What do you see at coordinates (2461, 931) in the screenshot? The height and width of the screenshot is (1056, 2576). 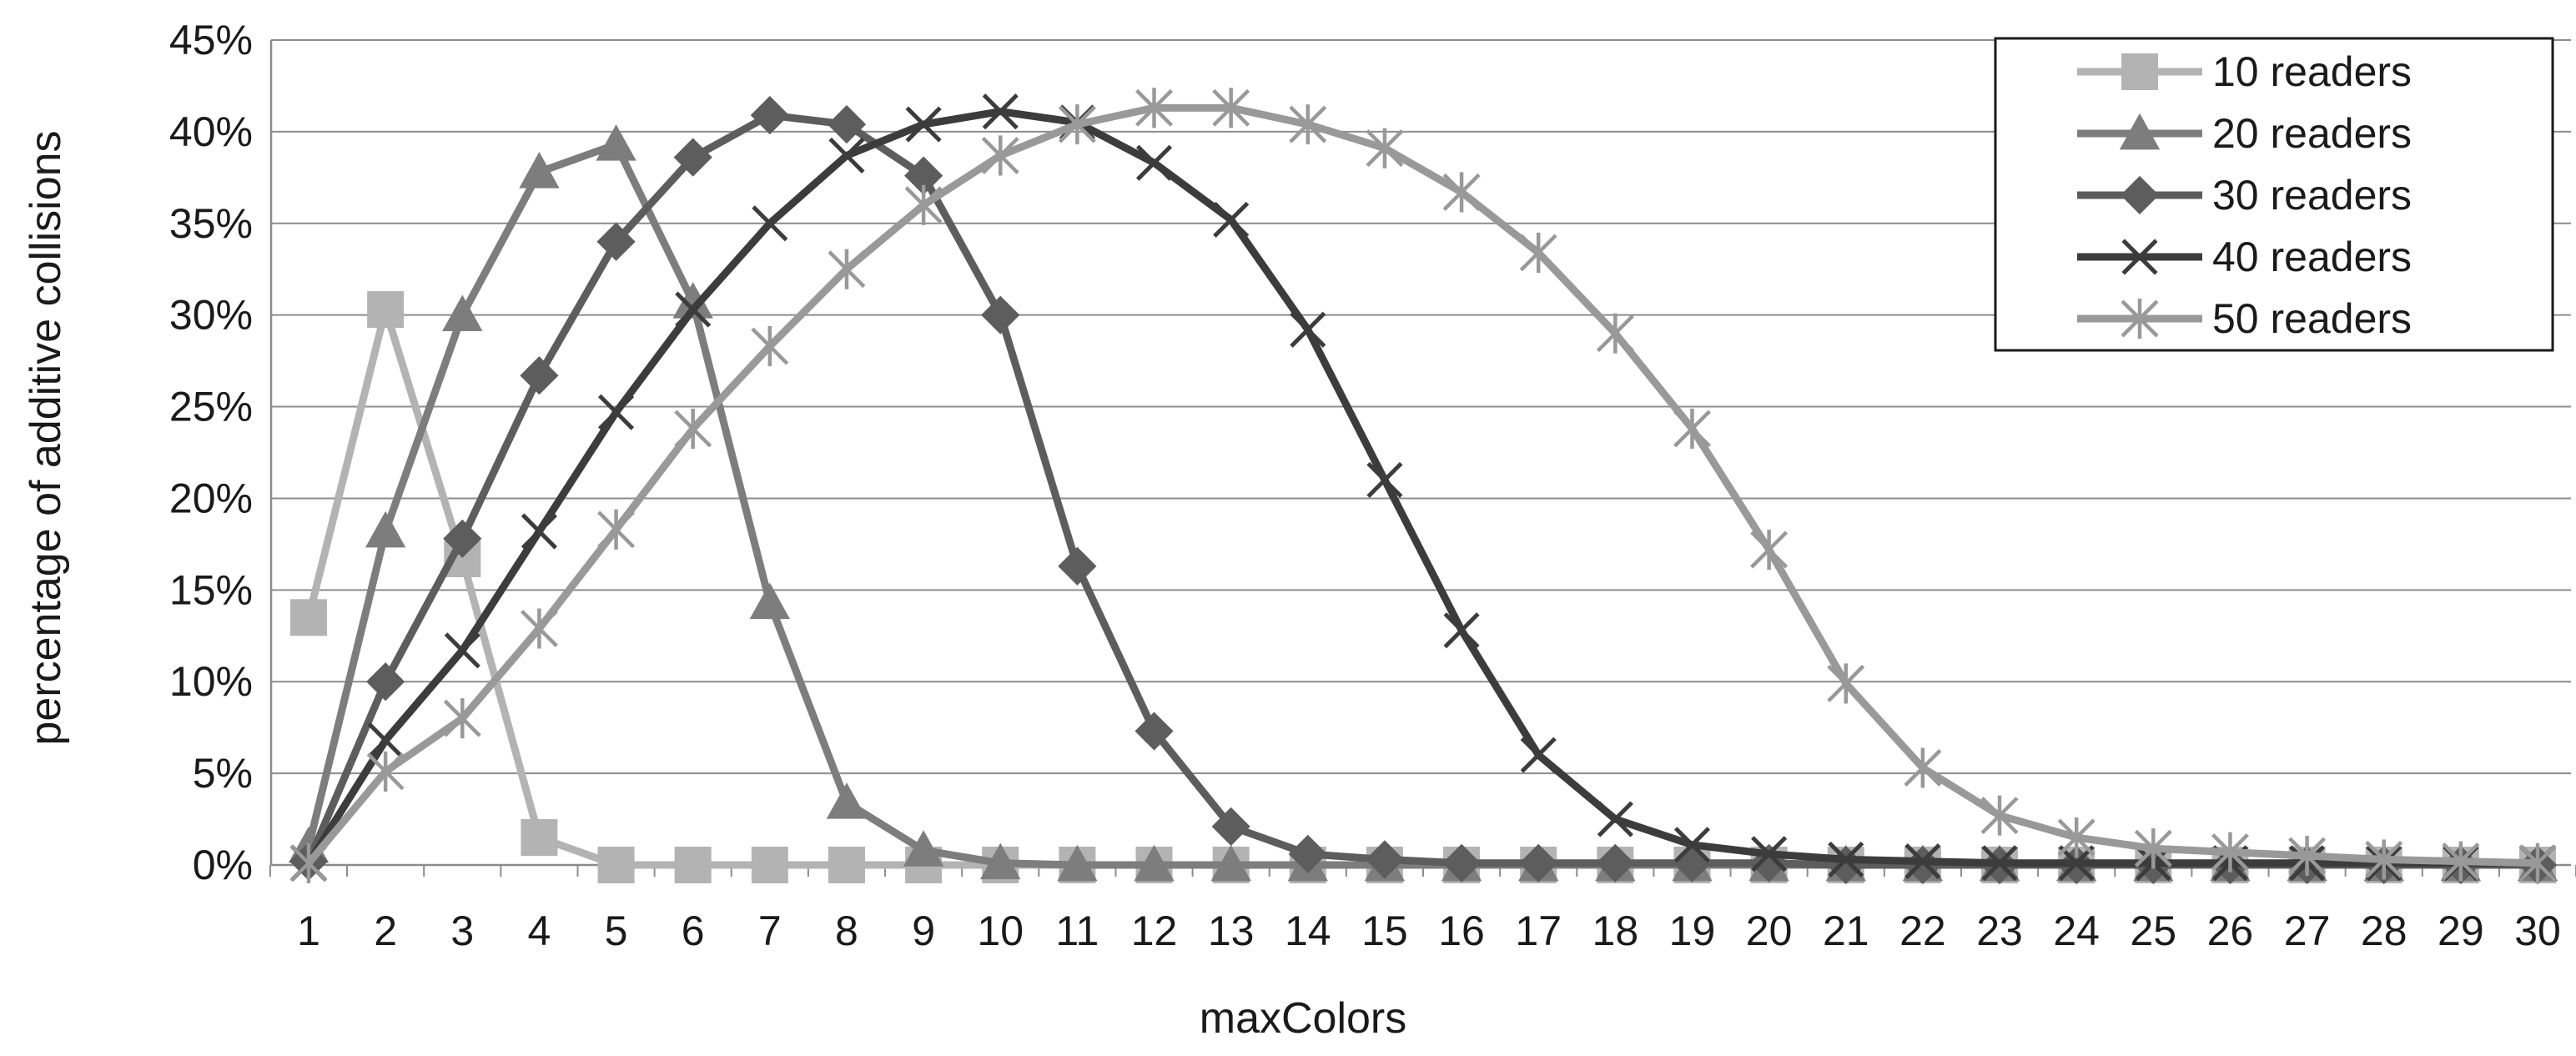 I see `x-tick-label: 29` at bounding box center [2461, 931].